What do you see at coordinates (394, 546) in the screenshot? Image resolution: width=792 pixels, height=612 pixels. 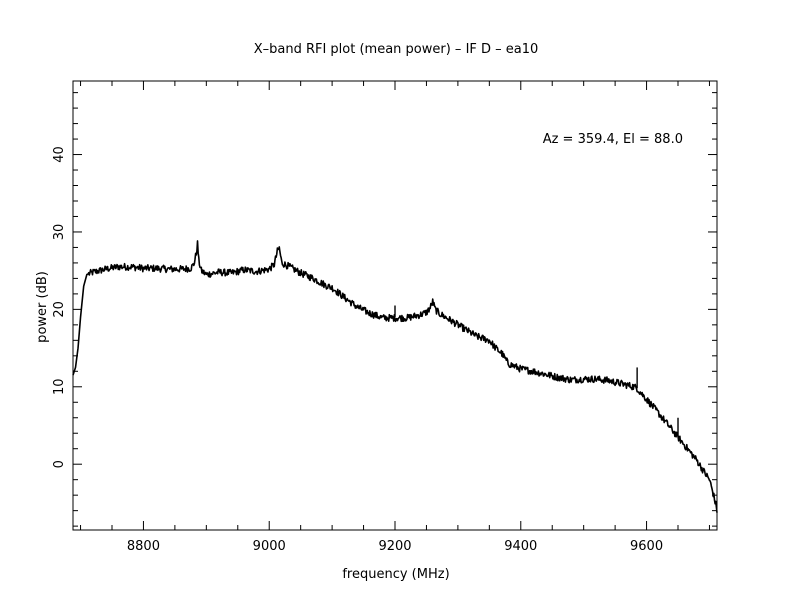 I see `x-tick-label: 9200` at bounding box center [394, 546].